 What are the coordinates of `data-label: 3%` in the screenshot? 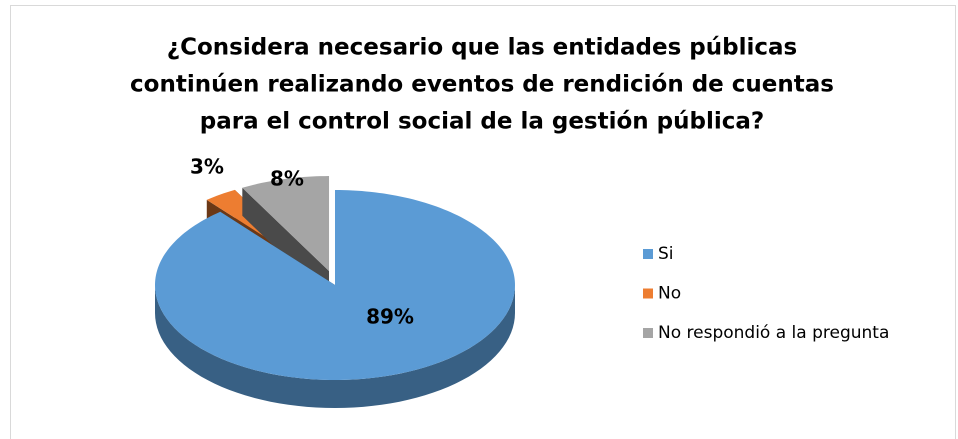 It's located at (207, 167).